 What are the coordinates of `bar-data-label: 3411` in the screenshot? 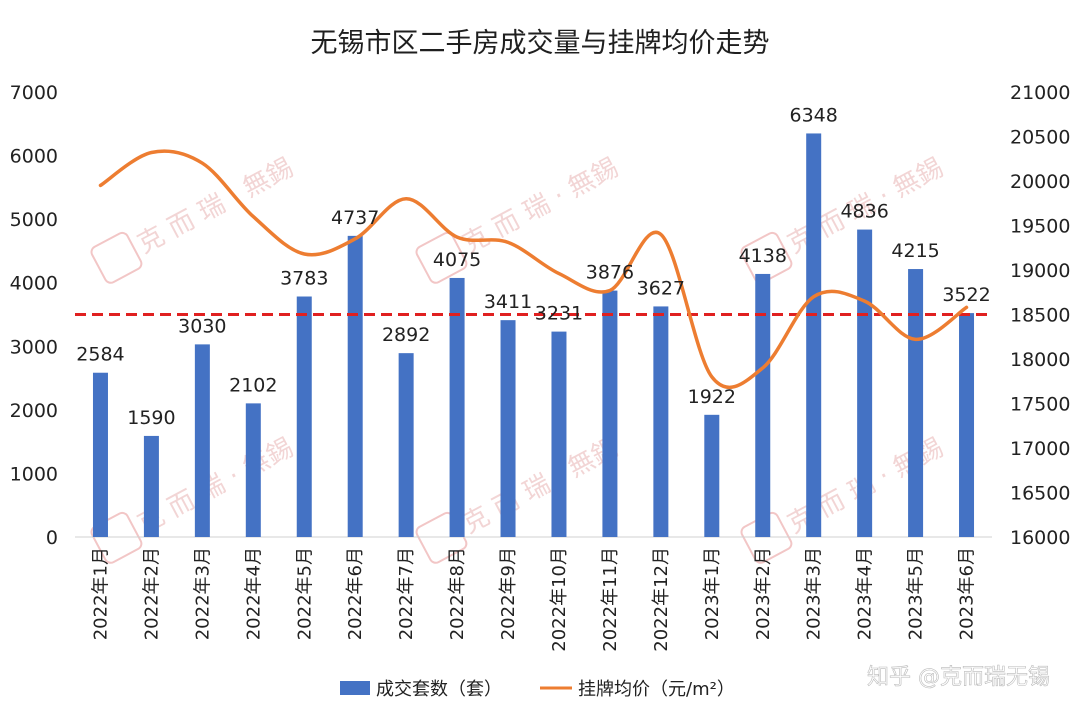 It's located at (508, 302).